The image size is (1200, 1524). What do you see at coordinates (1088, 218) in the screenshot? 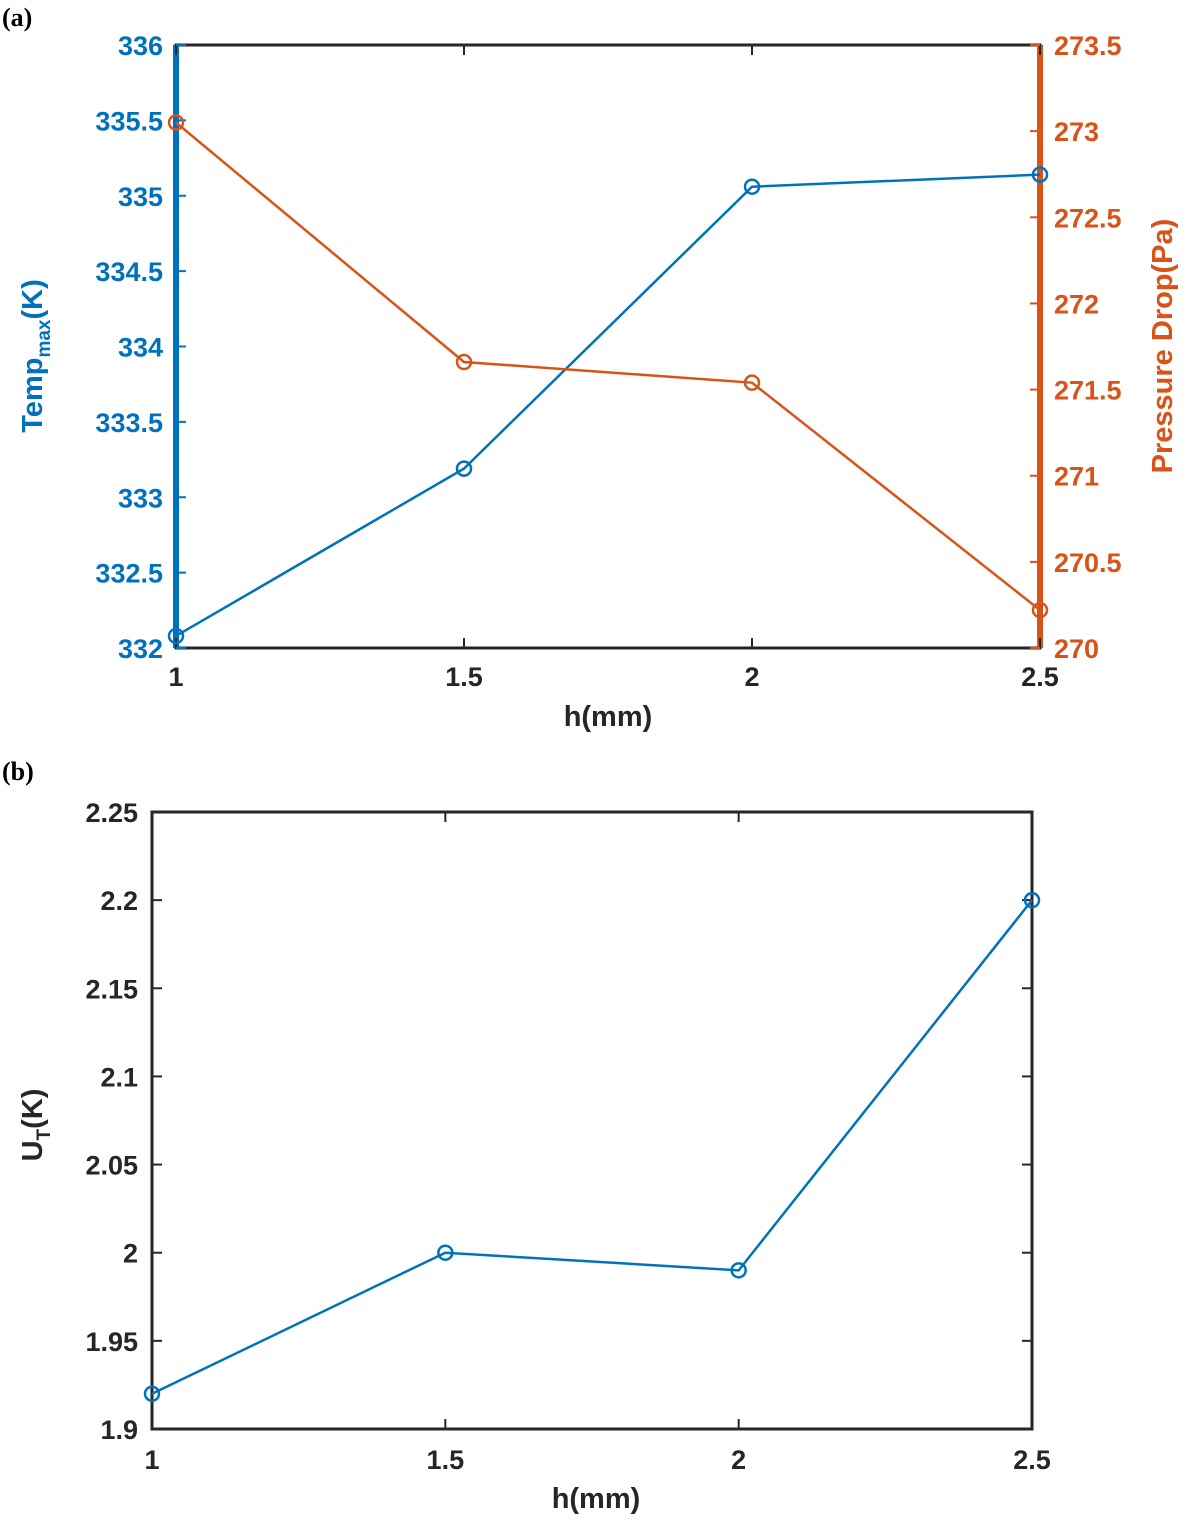
I see `y-right-tick-label: 272.5` at bounding box center [1088, 218].